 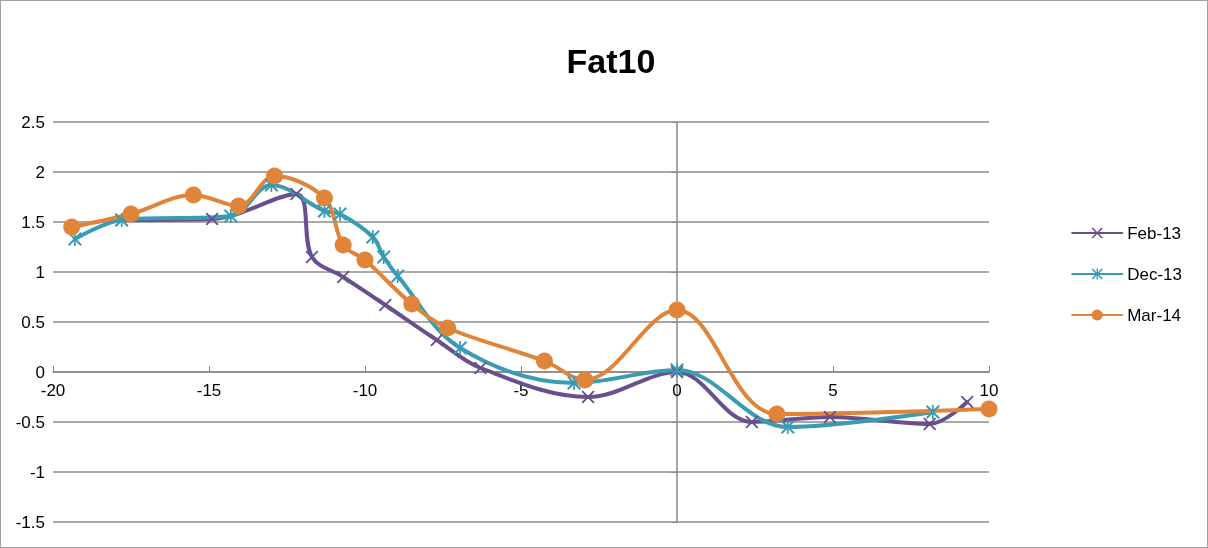 What do you see at coordinates (677, 390) in the screenshot?
I see `x-tick-label: 0` at bounding box center [677, 390].